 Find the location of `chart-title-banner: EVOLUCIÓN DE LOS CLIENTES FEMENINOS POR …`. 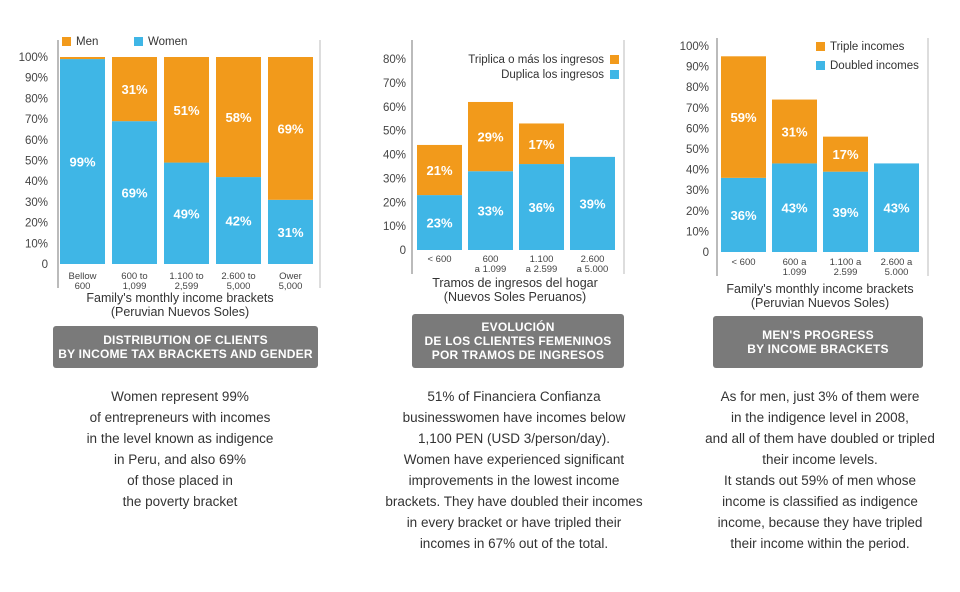

chart-title-banner: EVOLUCIÓN DE LOS CLIENTES FEMENINOS POR … is located at coordinates (518, 341).